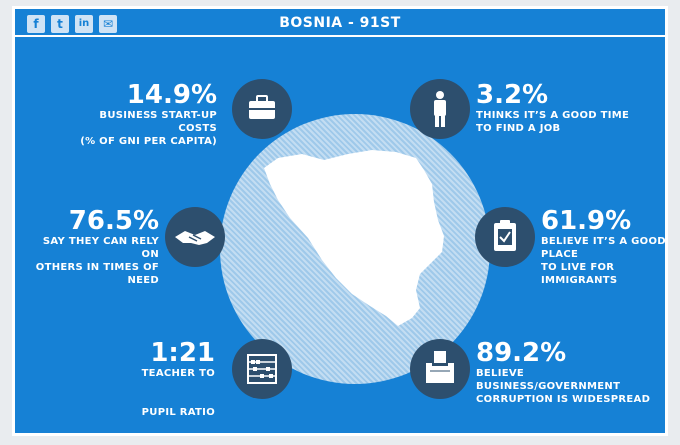 The height and width of the screenshot is (445, 680). I want to click on stat-label-line2: CORRUPTION IS WIDESPREAD, so click(563, 399).